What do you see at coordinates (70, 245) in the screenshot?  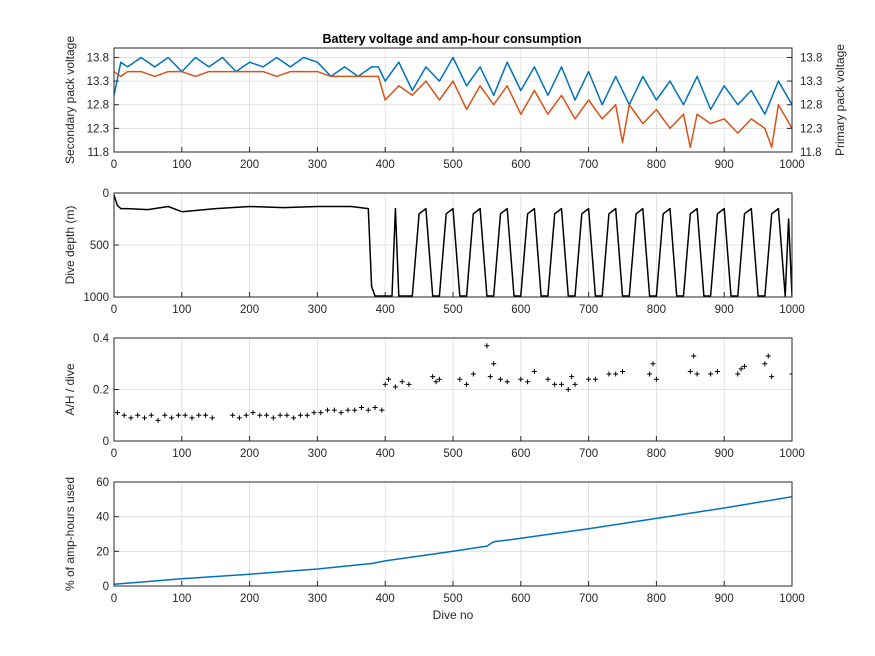 I see `y-axis-label: Dive depth (m)` at bounding box center [70, 245].